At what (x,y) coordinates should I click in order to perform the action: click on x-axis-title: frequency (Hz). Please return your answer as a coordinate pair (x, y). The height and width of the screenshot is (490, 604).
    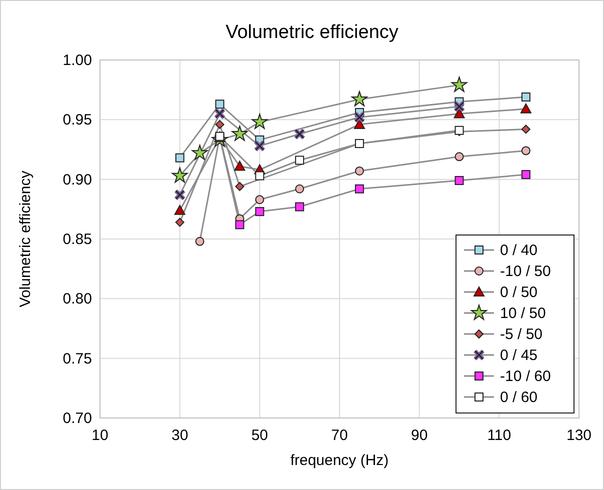
    Looking at the image, I should click on (339, 460).